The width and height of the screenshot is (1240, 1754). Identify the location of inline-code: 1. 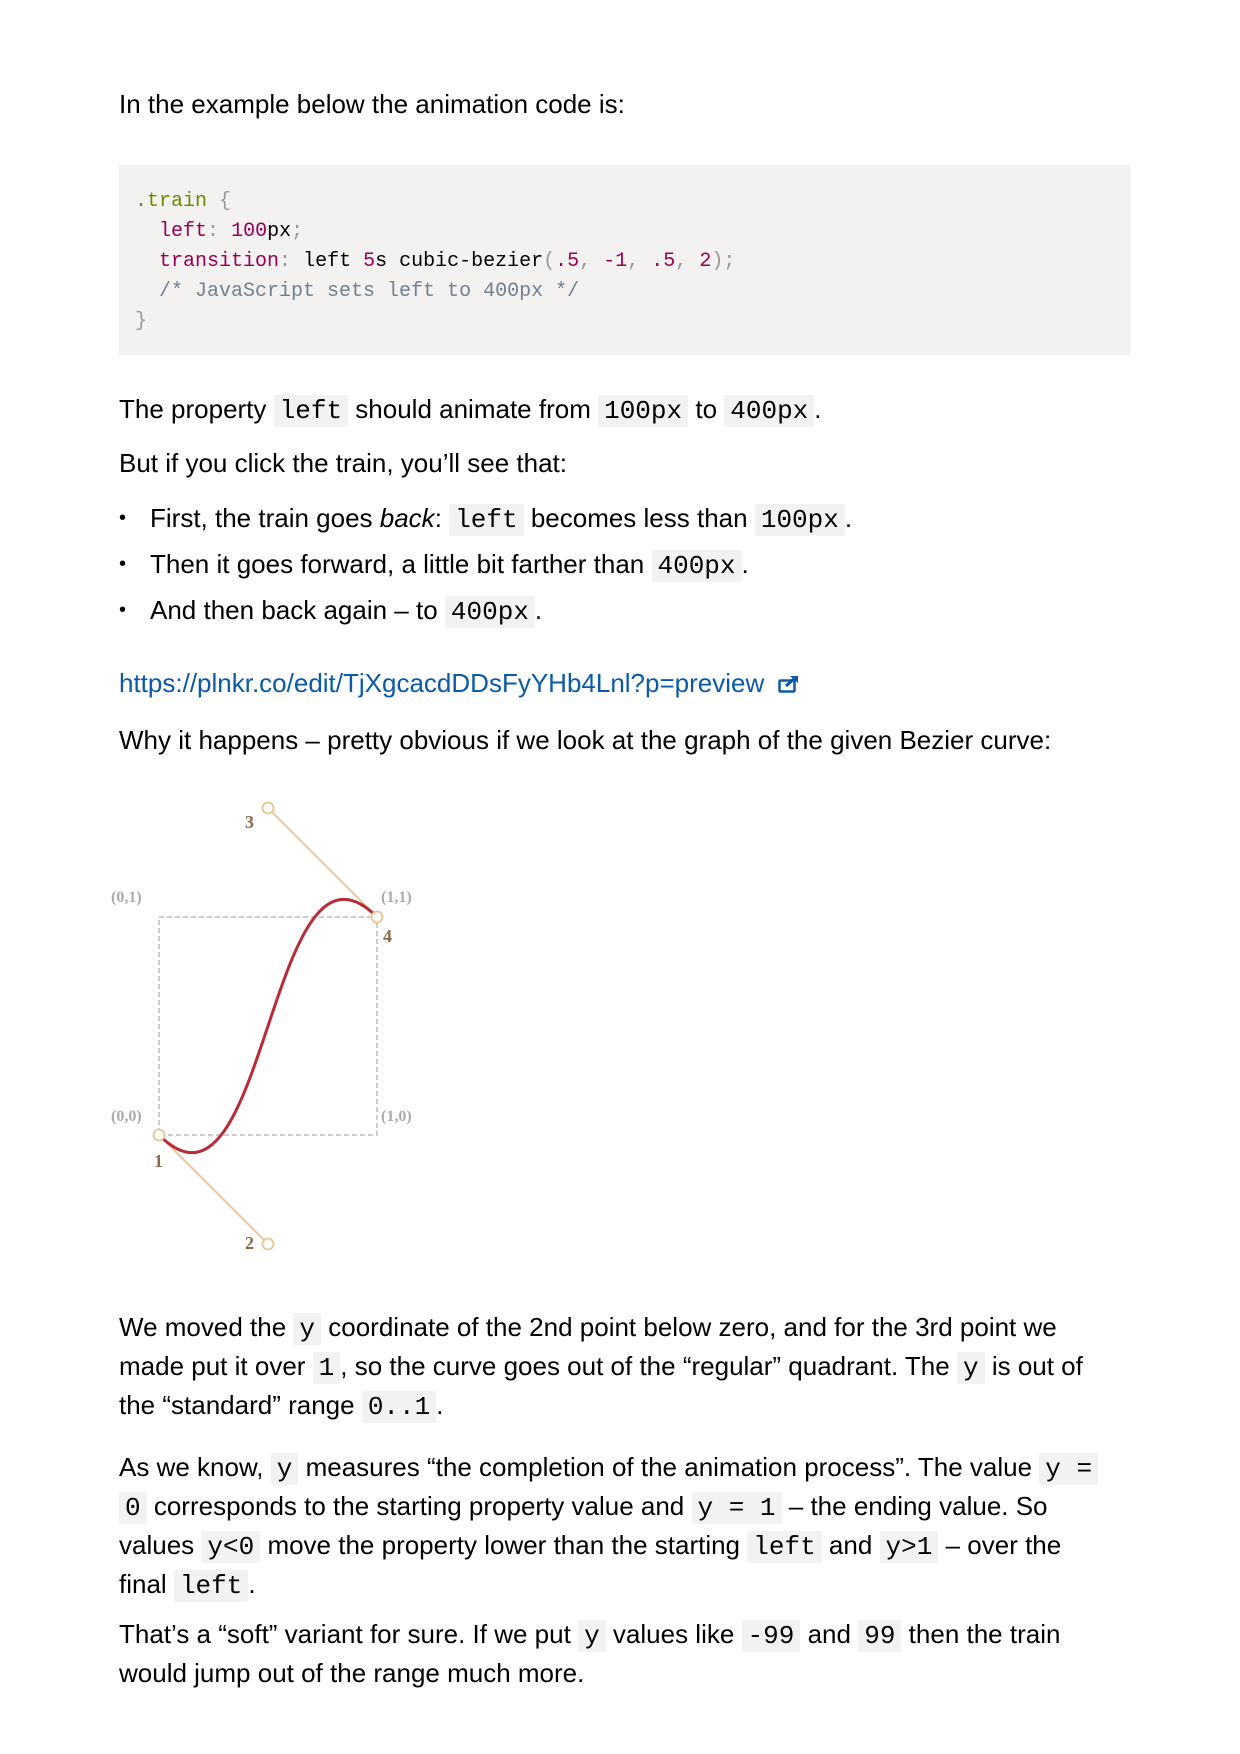
(326, 1368).